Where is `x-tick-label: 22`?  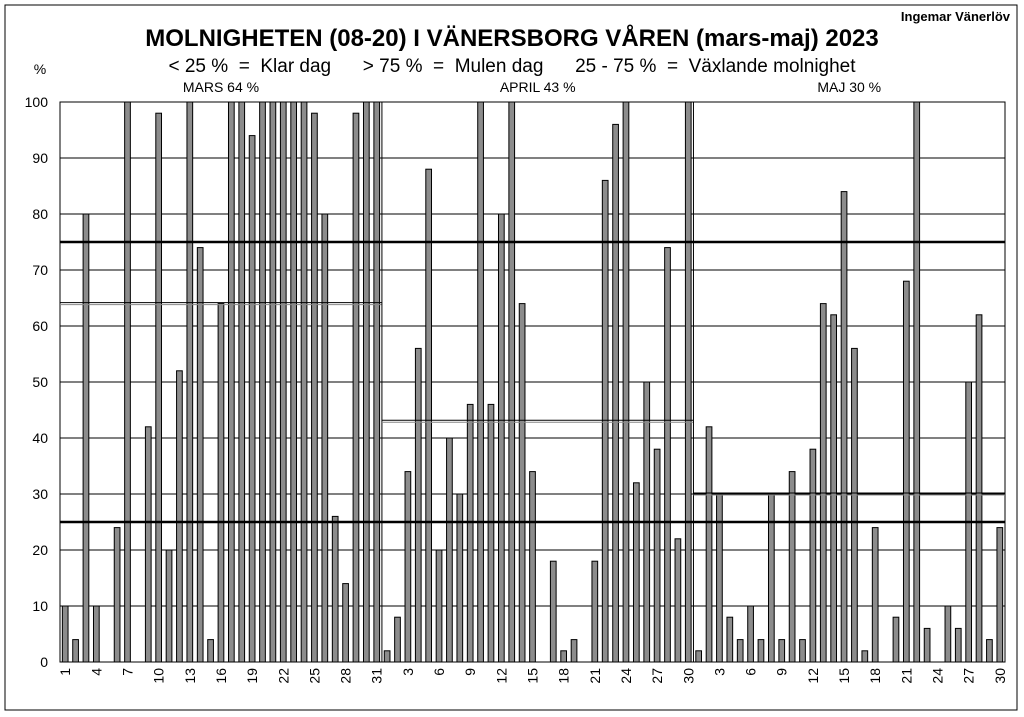 x-tick-label: 22 is located at coordinates (283, 676).